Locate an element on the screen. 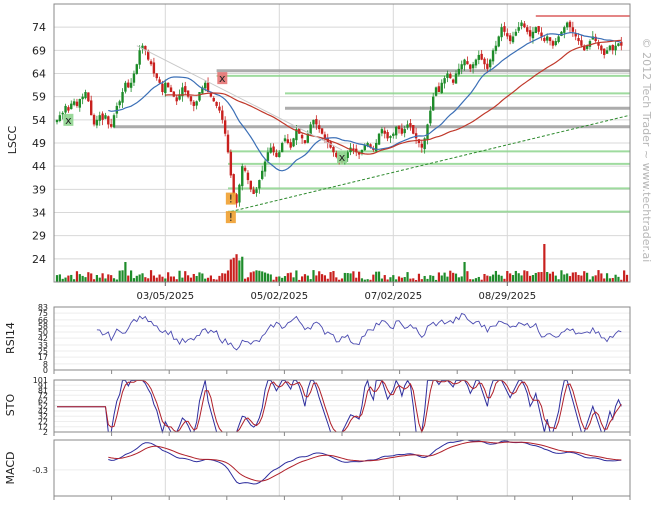  osc-tick-label: 42 is located at coordinates (43, 338).